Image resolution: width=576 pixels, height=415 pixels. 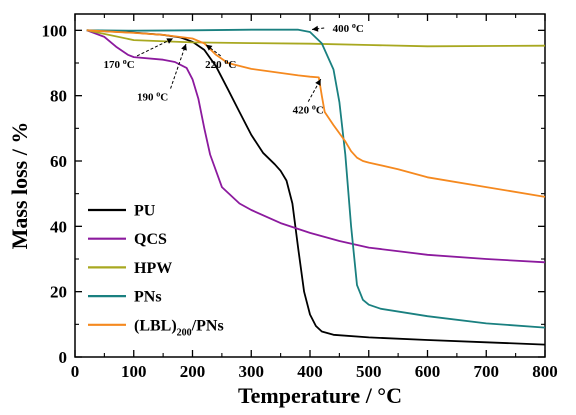 I want to click on y-tick-label: 0, so click(x=63, y=357).